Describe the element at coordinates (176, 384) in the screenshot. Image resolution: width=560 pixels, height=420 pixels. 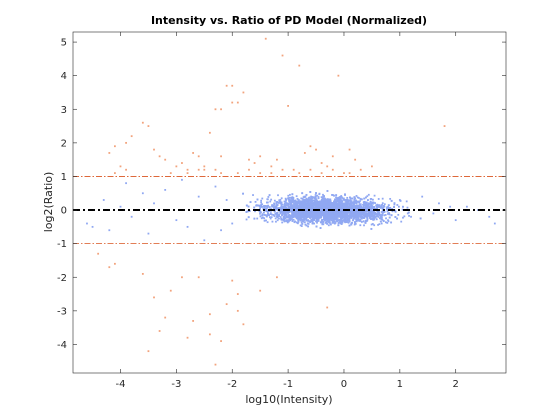
I see `x-tick-label: -3` at that location.